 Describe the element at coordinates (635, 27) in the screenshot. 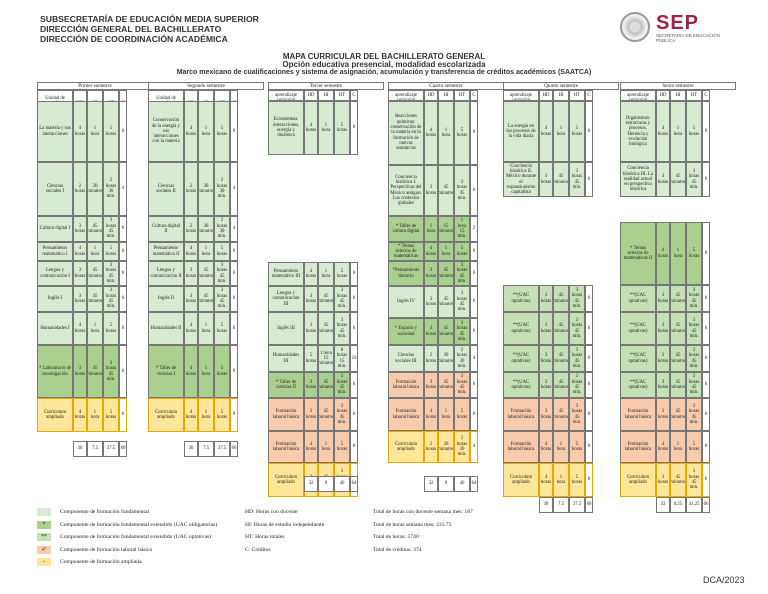

I see `national-seal-icon` at that location.